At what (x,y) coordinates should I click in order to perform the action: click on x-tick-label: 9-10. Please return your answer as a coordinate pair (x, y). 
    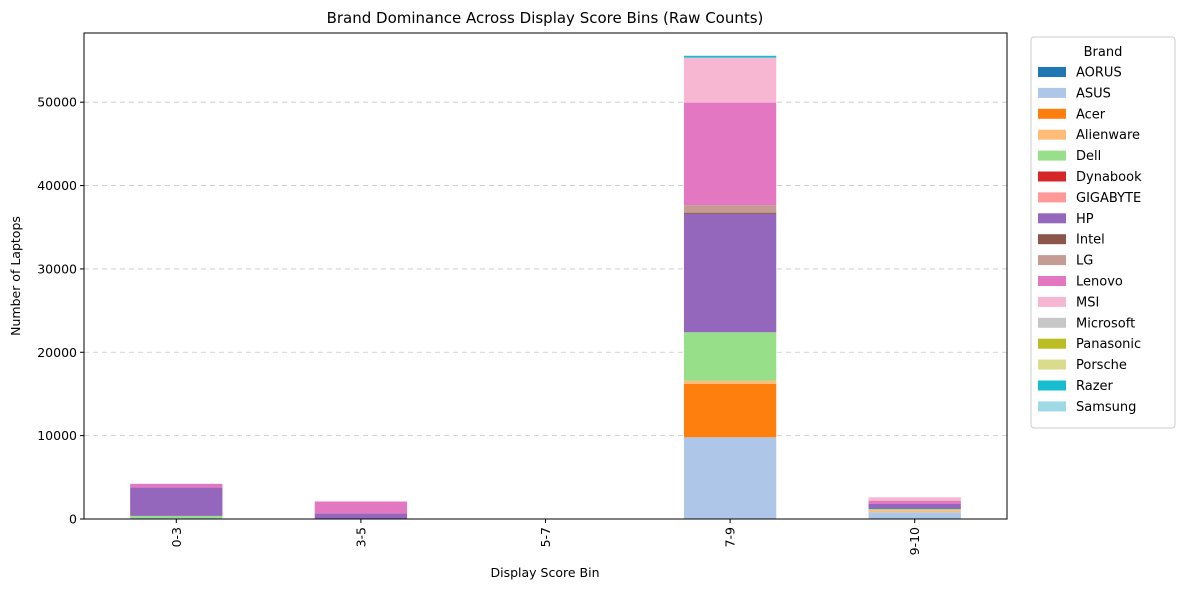
    Looking at the image, I should click on (914, 541).